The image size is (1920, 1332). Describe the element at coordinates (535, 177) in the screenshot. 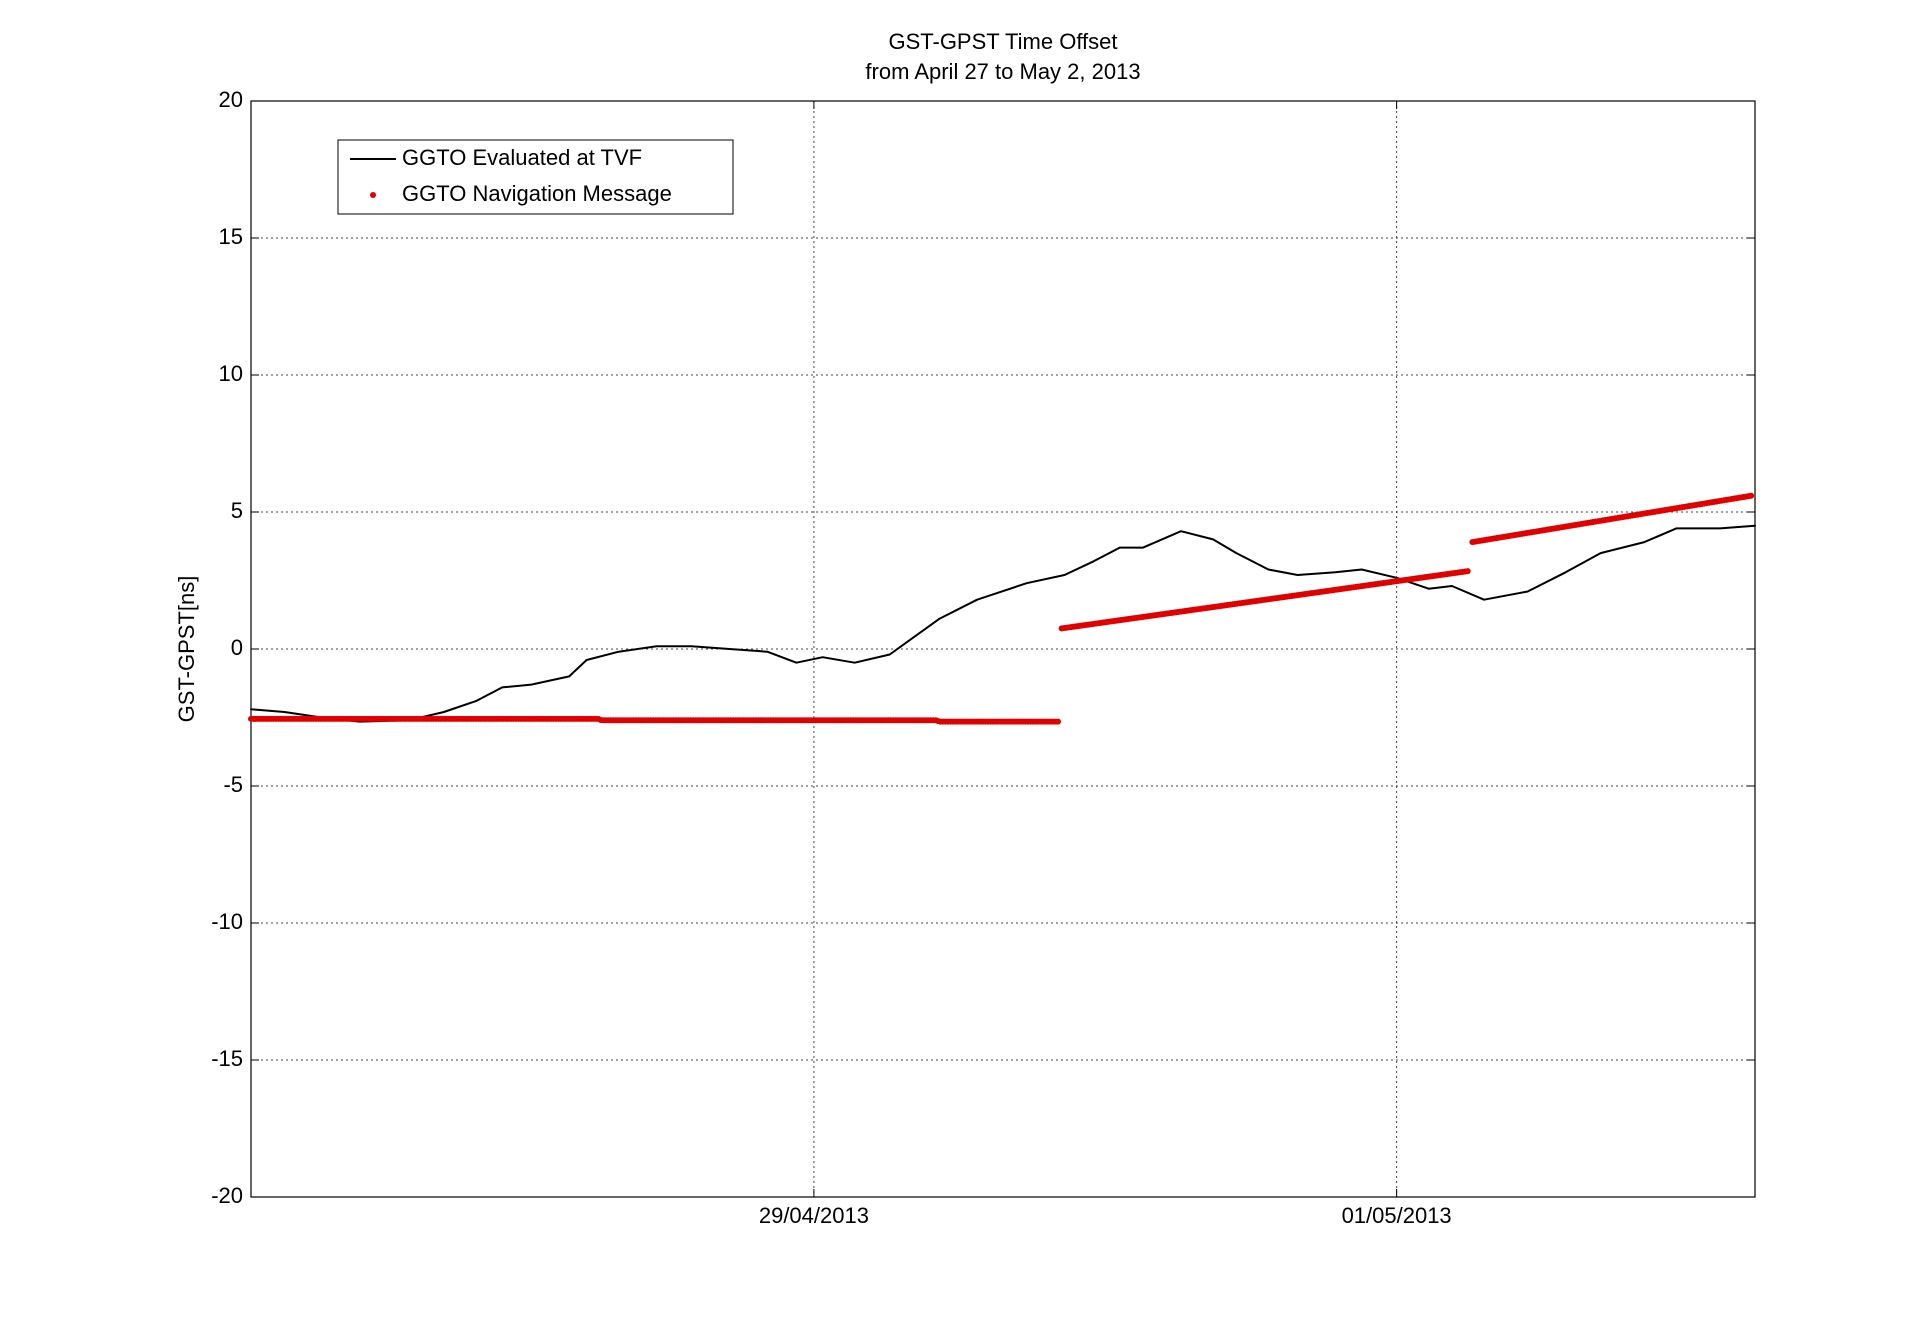

I see `legend-box` at that location.